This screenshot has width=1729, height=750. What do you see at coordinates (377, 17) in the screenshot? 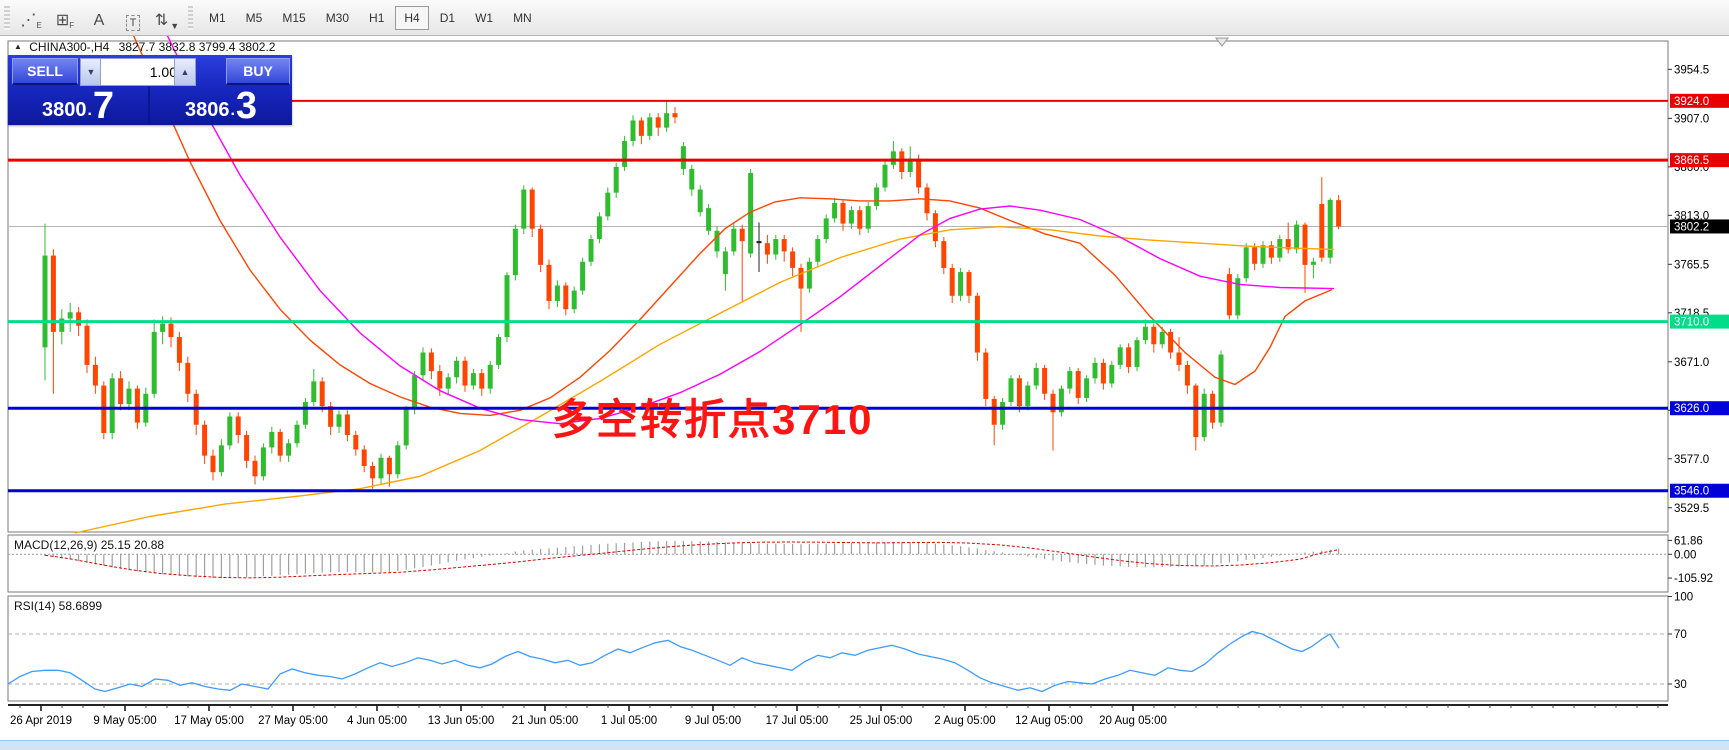
I see `timeframe-button-h1: H1` at bounding box center [377, 17].